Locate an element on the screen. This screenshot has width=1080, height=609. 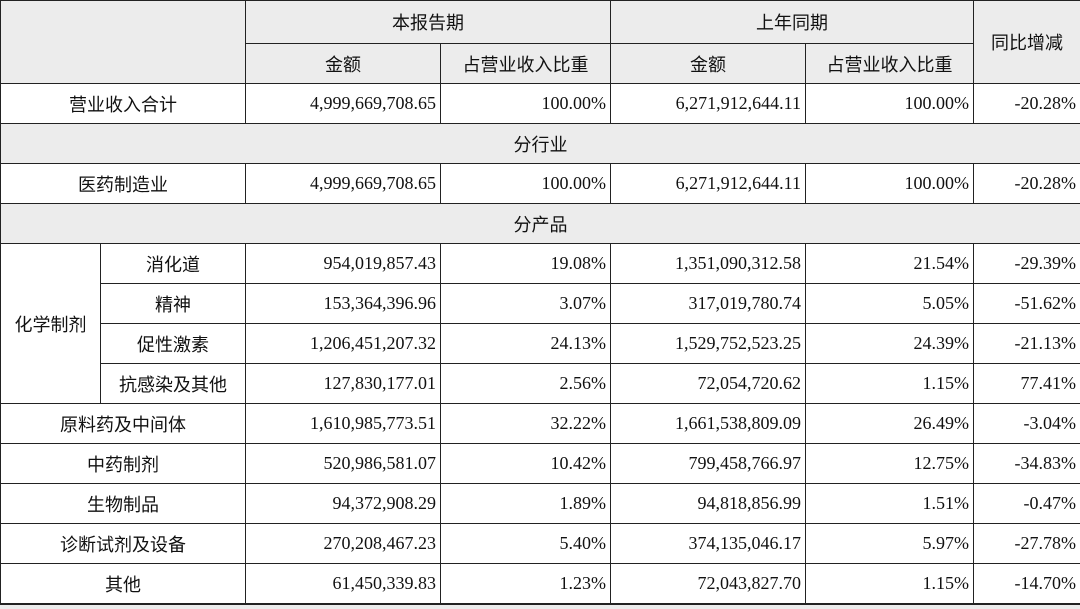
value-cell: 1,661,538,809.09 is located at coordinates (708, 423).